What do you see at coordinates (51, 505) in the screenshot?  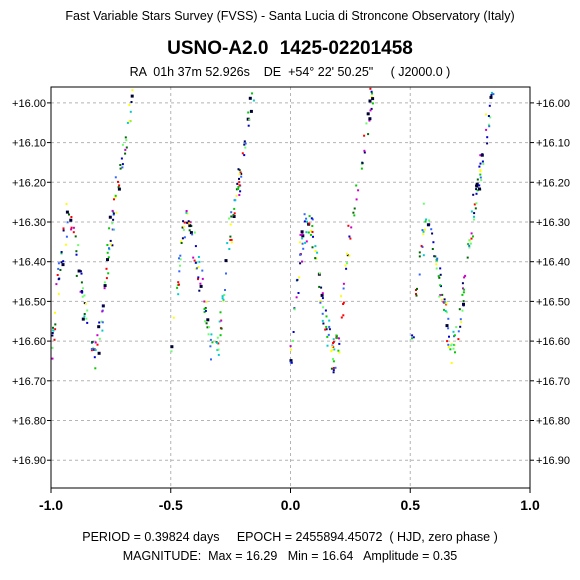 I see `x-tick-label: -1.0` at bounding box center [51, 505].